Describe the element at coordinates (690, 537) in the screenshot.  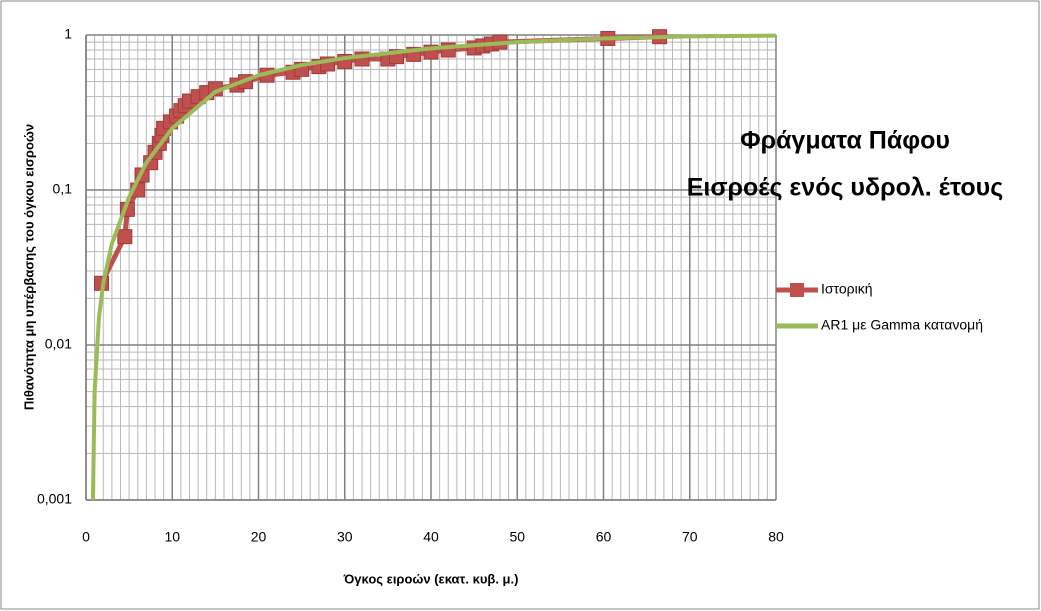
I see `x-tick-label: 70` at that location.